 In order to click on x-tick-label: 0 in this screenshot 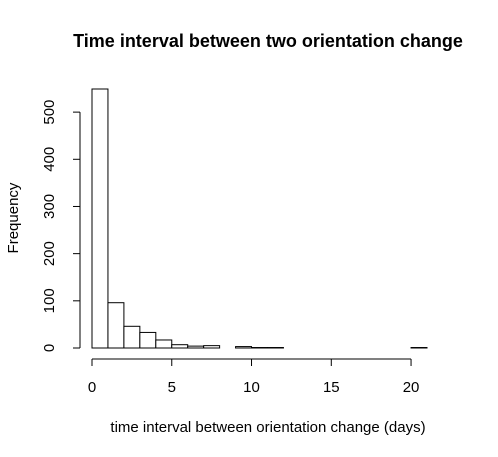, I will do `click(92, 387)`.